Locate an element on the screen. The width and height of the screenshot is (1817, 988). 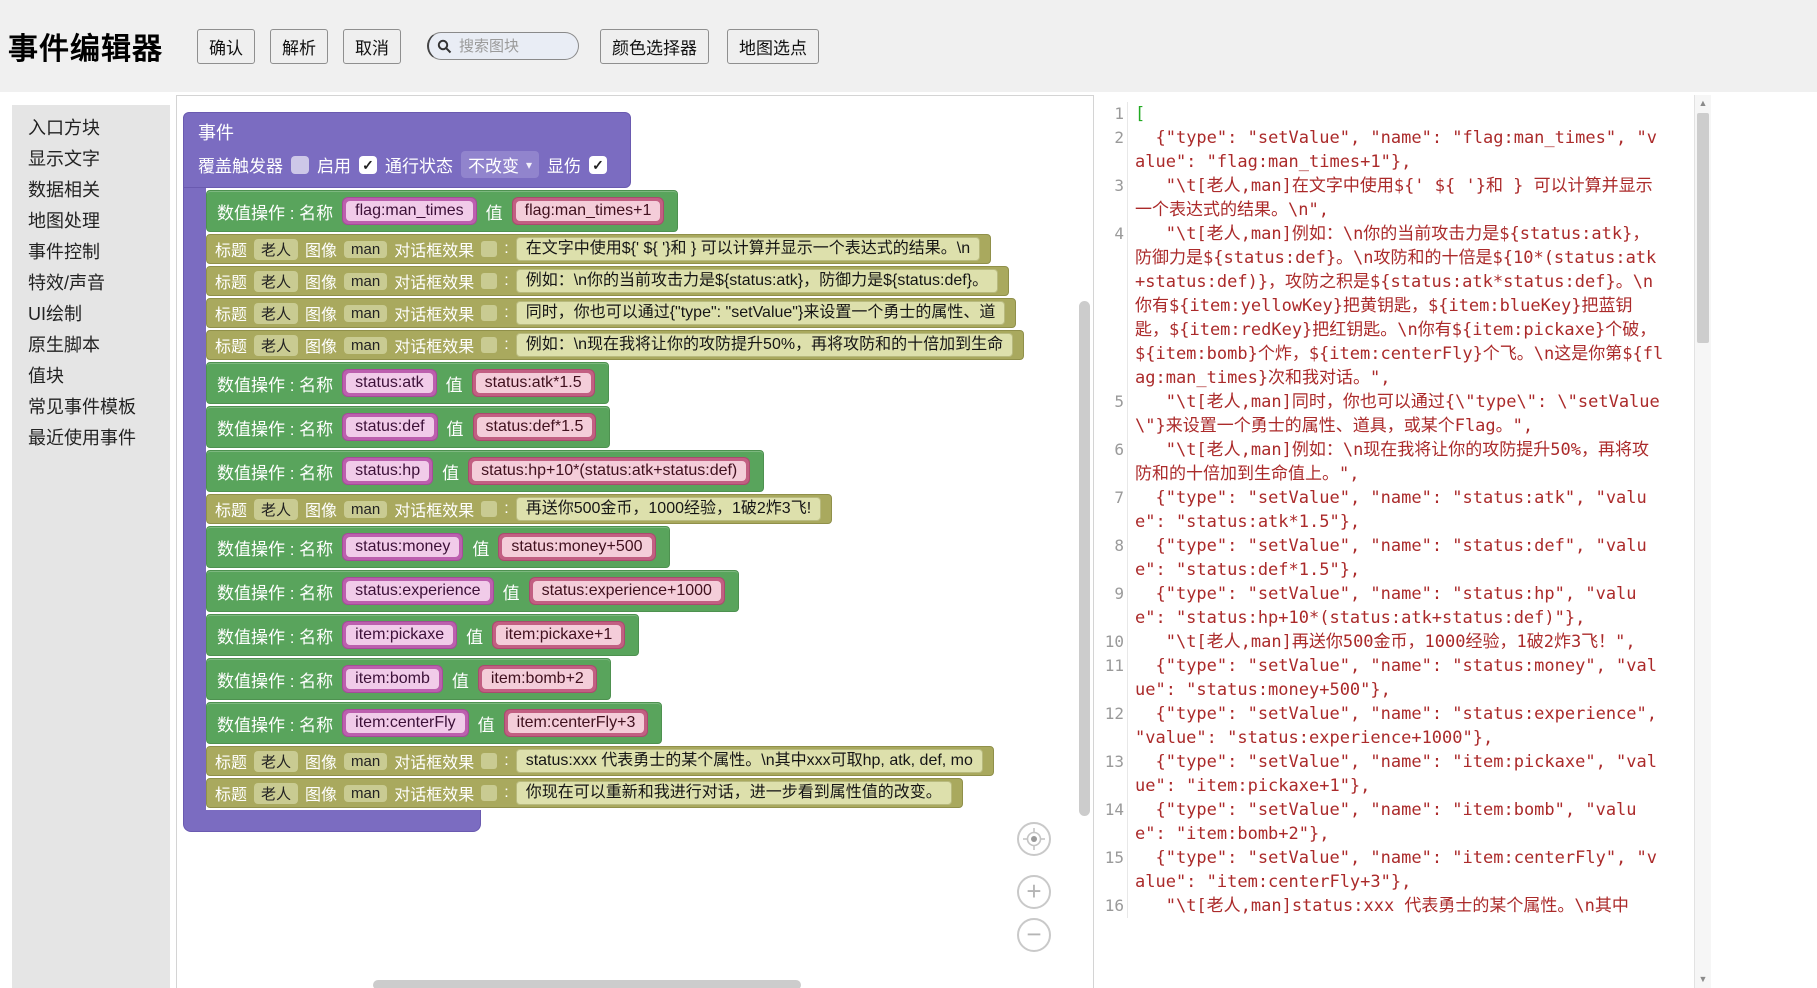
dialog-text-field: 例如：\n现在我将让你的攻防提升50%，再将攻防和的十倍加到生命 is located at coordinates (764, 345).